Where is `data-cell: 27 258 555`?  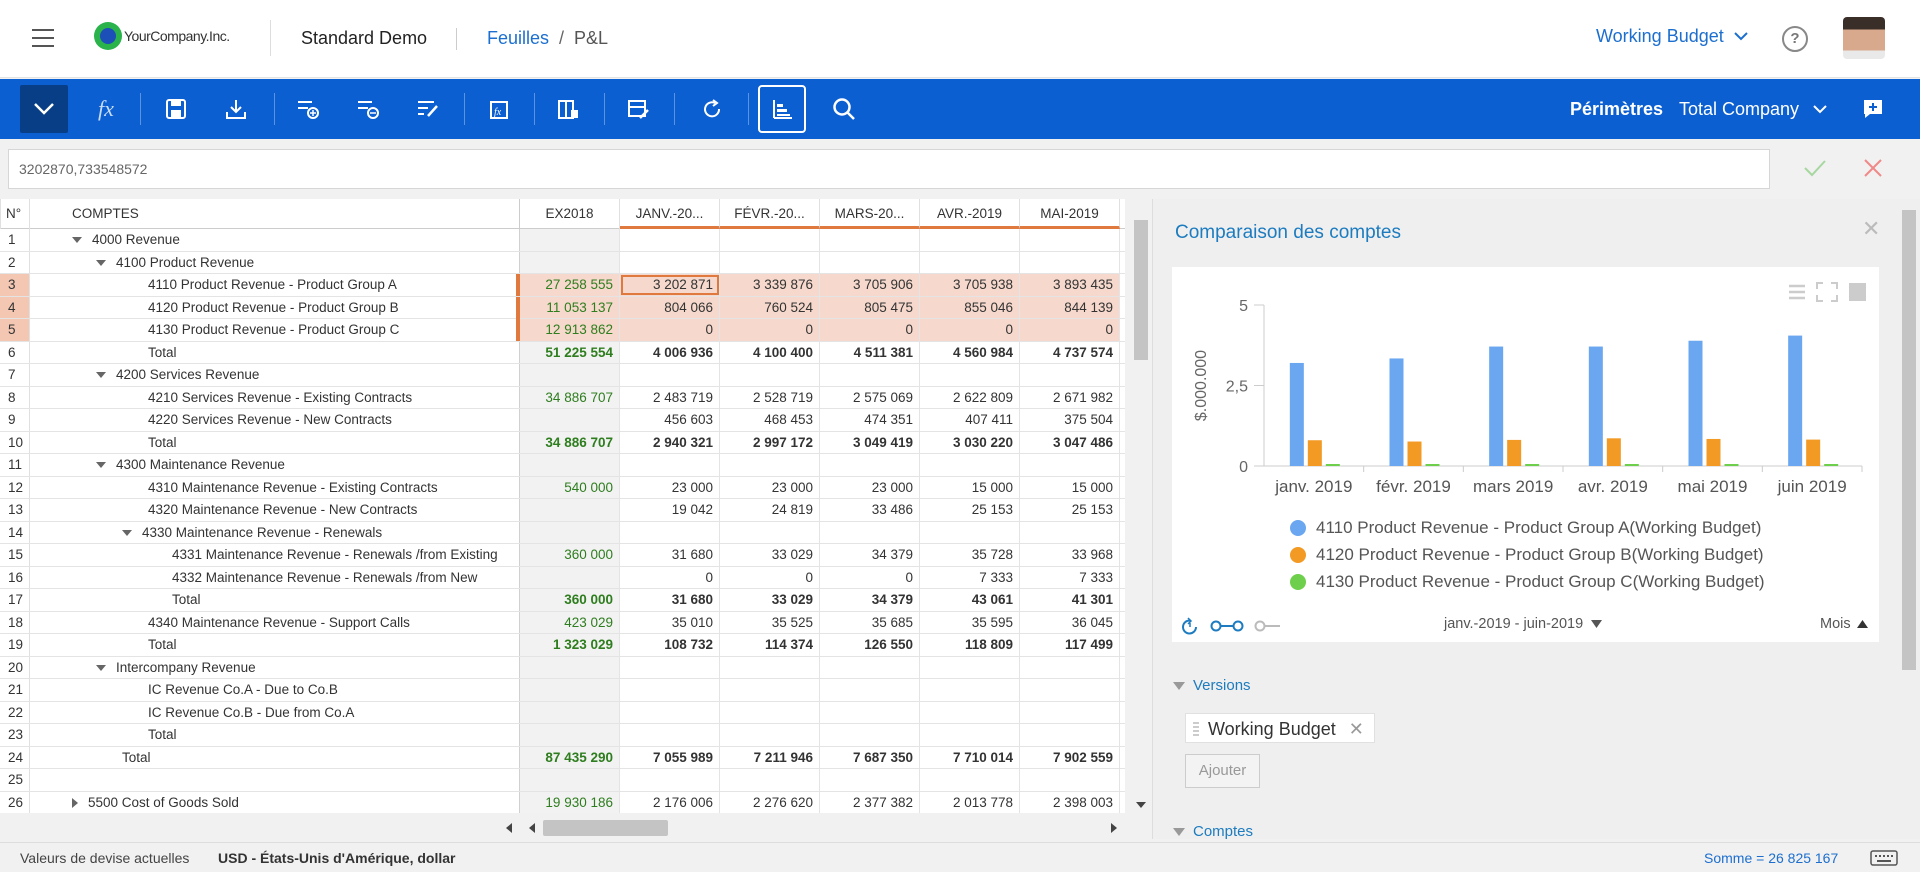 data-cell: 27 258 555 is located at coordinates (570, 285).